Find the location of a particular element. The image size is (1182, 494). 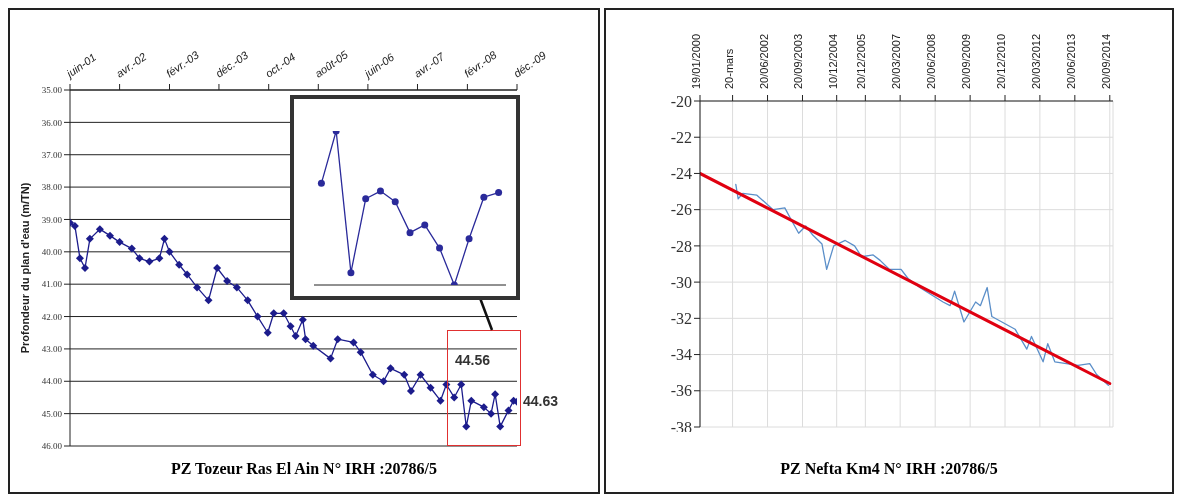

y-tick-label: 40.00 is located at coordinates (52, 252).